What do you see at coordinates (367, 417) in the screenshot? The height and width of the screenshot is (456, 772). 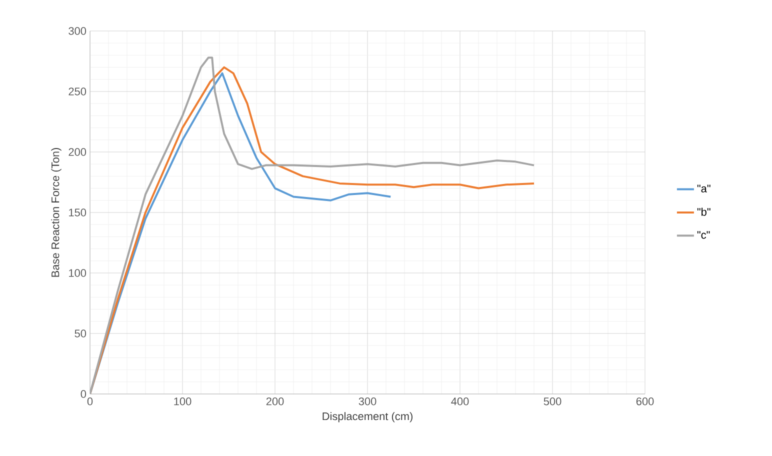 I see `x-axis-title: Displacement (cm)` at bounding box center [367, 417].